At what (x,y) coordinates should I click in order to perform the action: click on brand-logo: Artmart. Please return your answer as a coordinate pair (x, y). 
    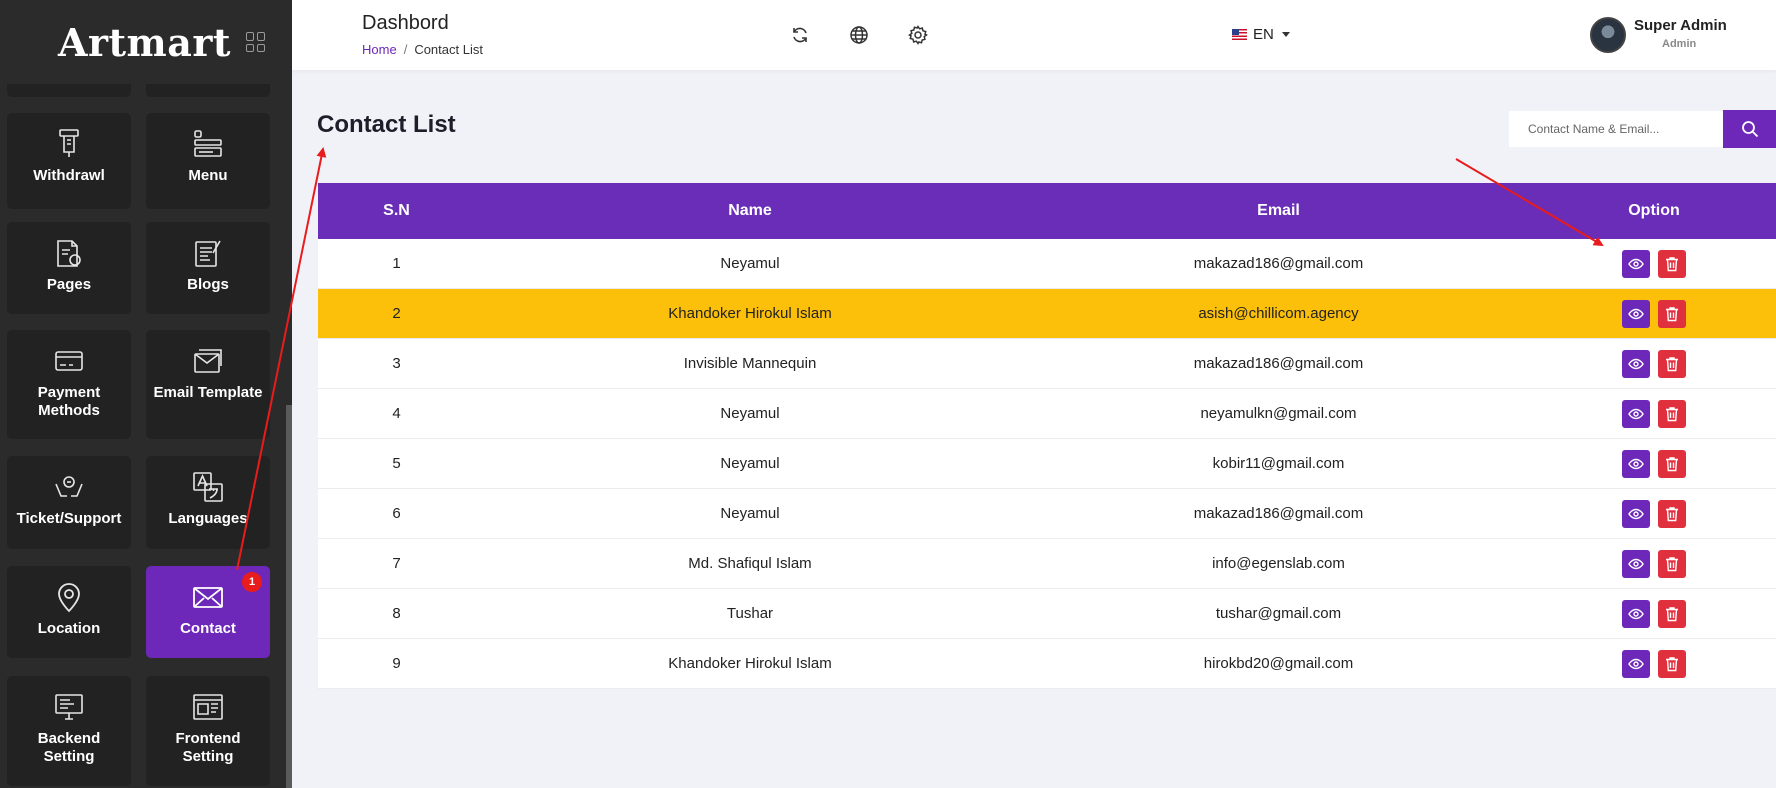
    Looking at the image, I should click on (144, 42).